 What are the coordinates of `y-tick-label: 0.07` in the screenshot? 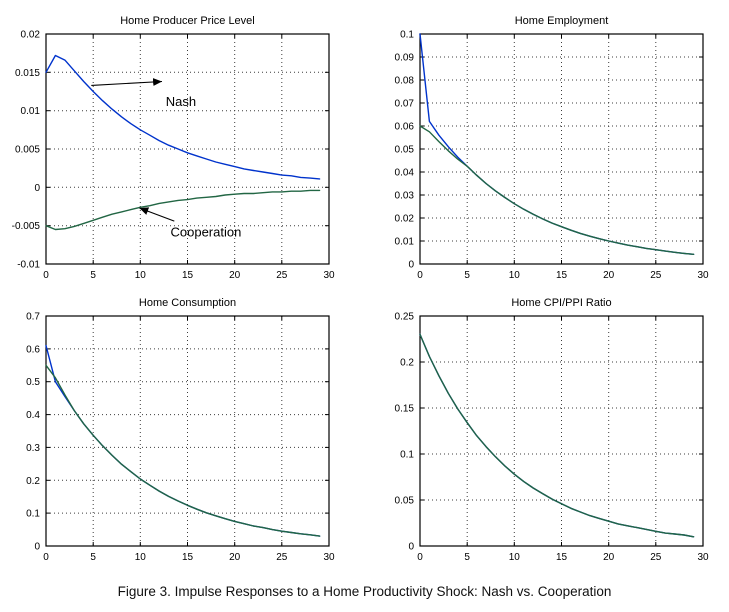 It's located at (405, 104).